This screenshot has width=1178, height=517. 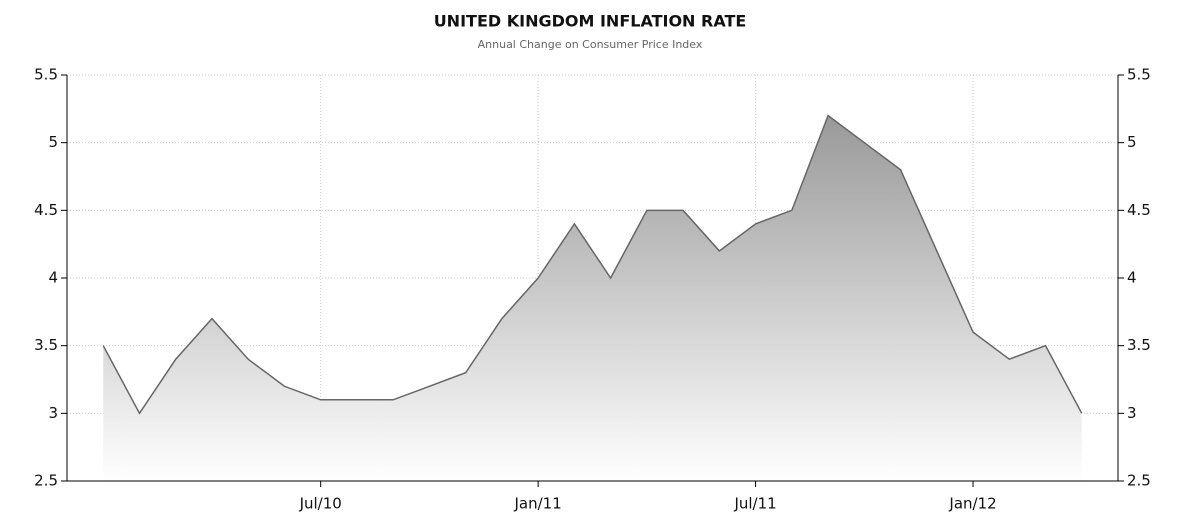 I want to click on chart-subtitle: Annual Change on Consumer Price Index, so click(x=590, y=44).